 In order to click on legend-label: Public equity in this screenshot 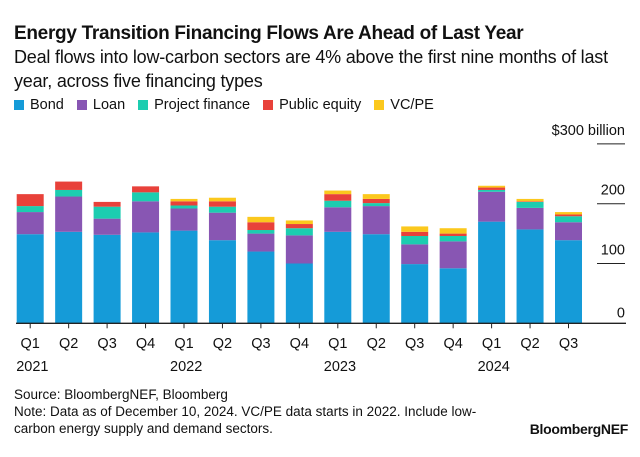, I will do `click(320, 105)`.